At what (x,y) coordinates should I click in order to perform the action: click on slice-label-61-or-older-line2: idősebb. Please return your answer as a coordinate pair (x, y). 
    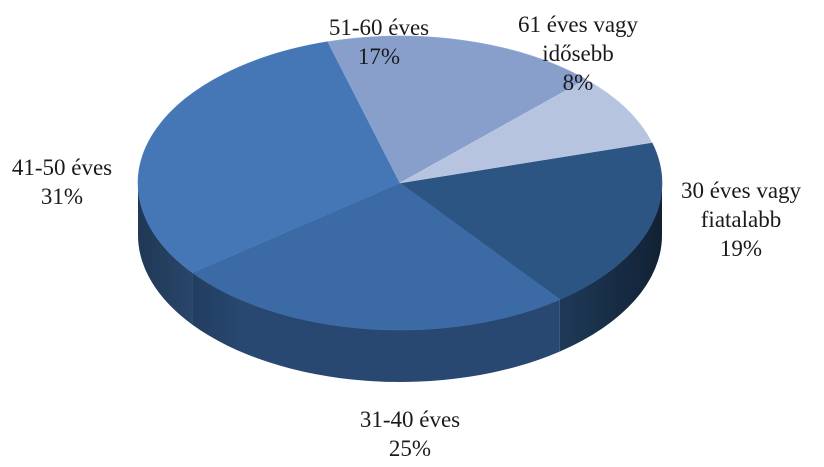
    Looking at the image, I should click on (578, 53).